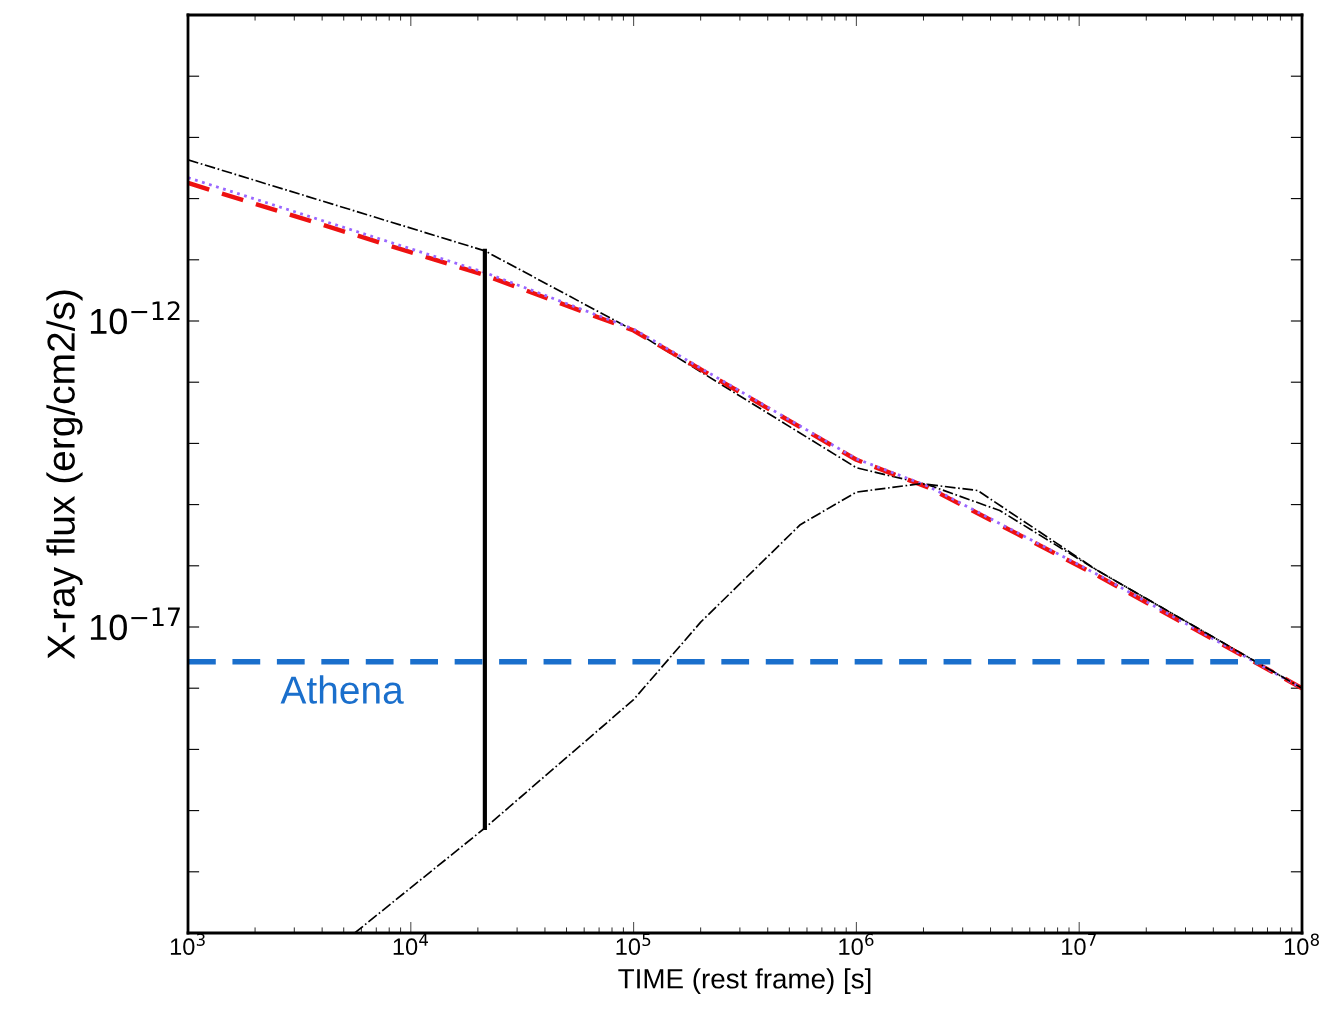  What do you see at coordinates (744, 981) in the screenshot?
I see `x-axis-title: TIME (rest frame) [s]` at bounding box center [744, 981].